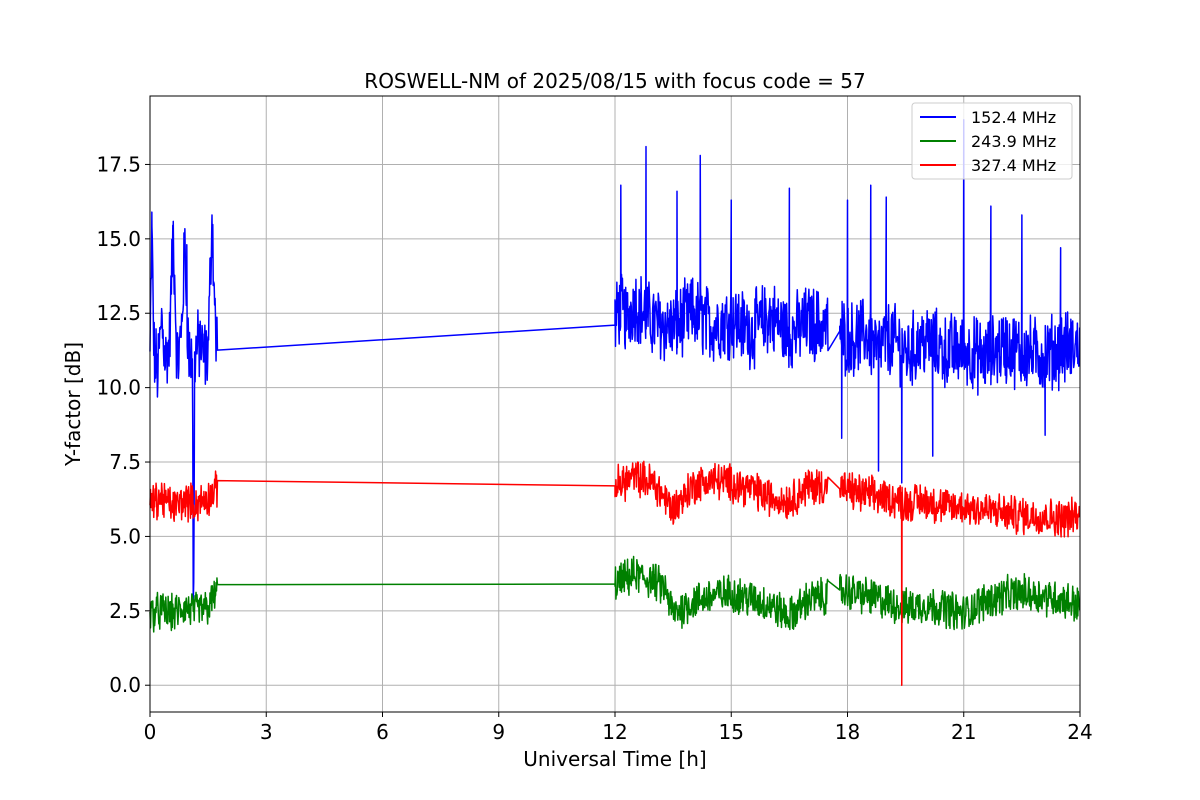  What do you see at coordinates (118, 164) in the screenshot?
I see `y-tick-label: 17.5` at bounding box center [118, 164].